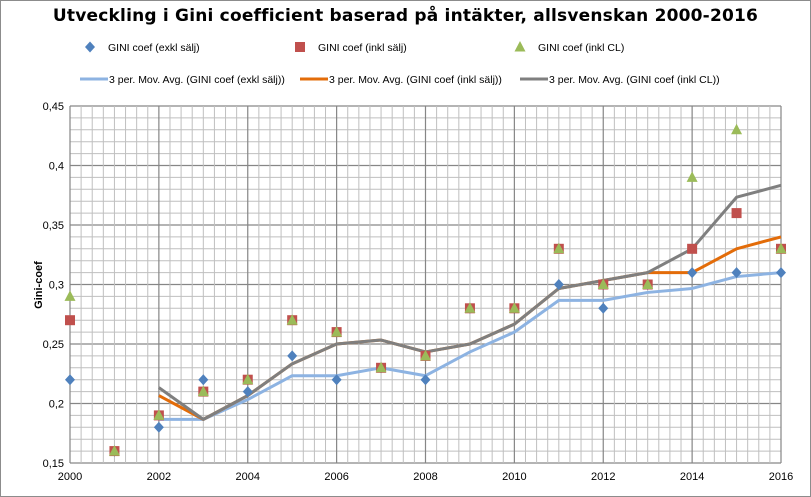 This screenshot has width=811, height=497. What do you see at coordinates (53, 226) in the screenshot?
I see `y-tick-label: 0,35` at bounding box center [53, 226].